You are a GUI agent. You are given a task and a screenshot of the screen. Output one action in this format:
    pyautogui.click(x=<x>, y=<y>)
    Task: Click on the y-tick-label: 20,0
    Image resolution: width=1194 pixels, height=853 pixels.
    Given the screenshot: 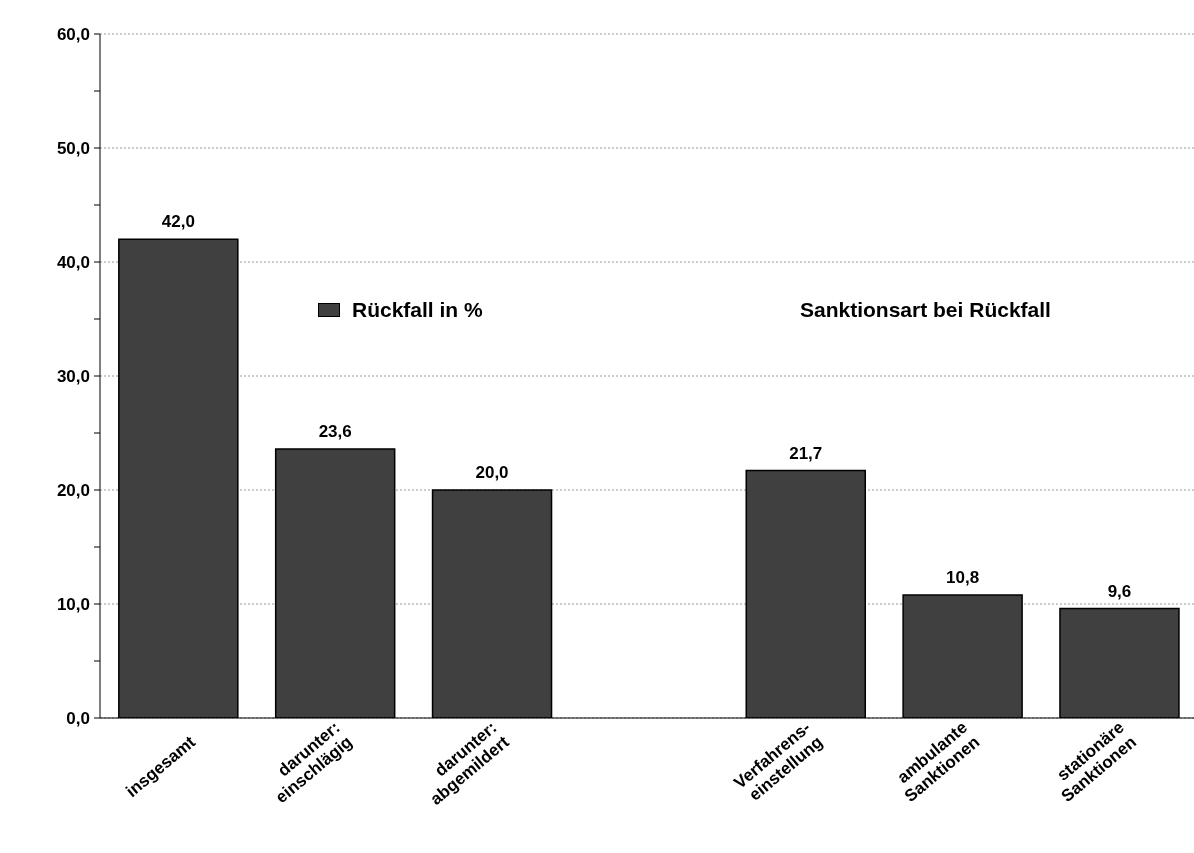 What is the action you would take?
    pyautogui.click(x=73, y=490)
    